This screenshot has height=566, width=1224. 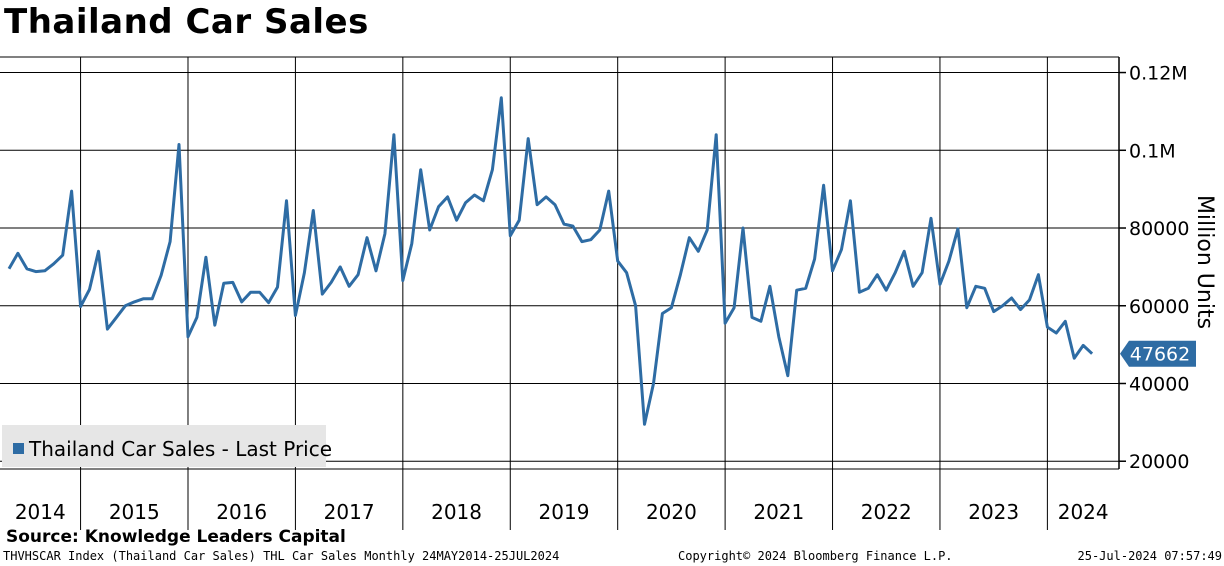 I want to click on y-tick-label: 60000, so click(x=1159, y=307).